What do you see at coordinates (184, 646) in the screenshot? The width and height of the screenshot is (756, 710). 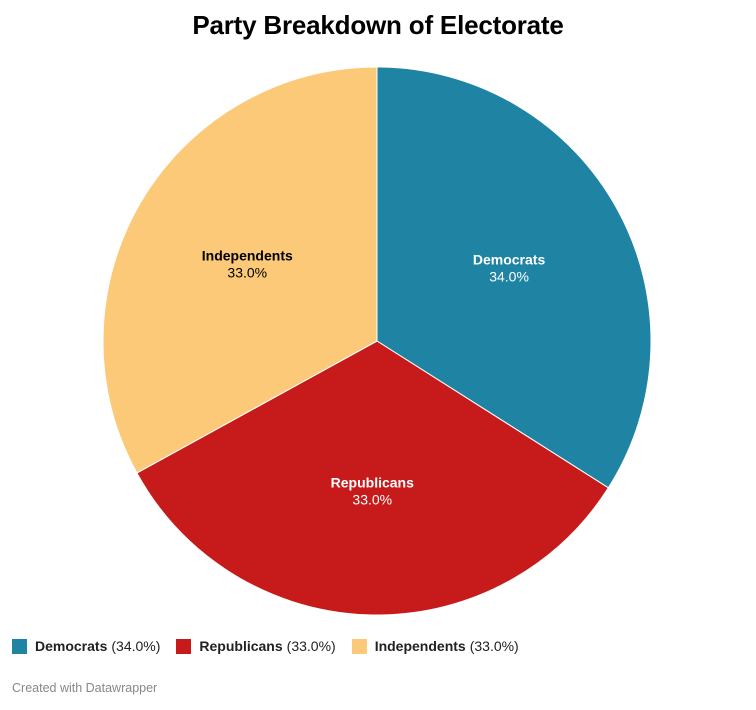 I see `legend-swatch-republicans` at bounding box center [184, 646].